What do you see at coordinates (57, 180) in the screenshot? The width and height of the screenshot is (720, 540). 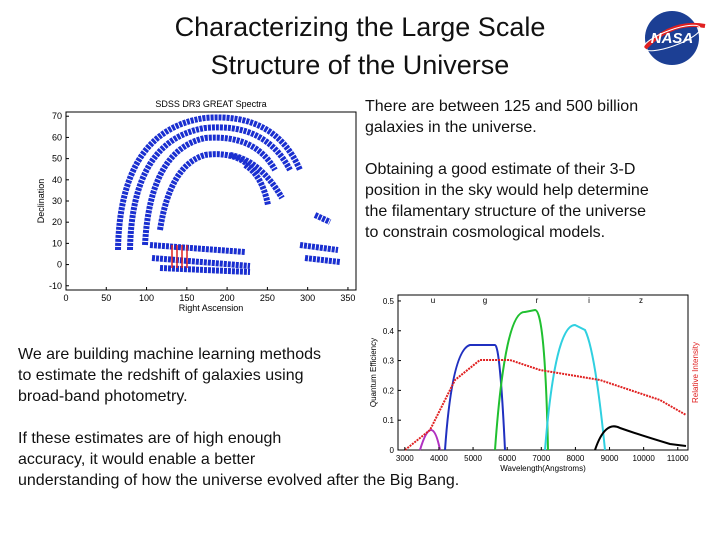 I see `y-tick-label: 40` at bounding box center [57, 180].